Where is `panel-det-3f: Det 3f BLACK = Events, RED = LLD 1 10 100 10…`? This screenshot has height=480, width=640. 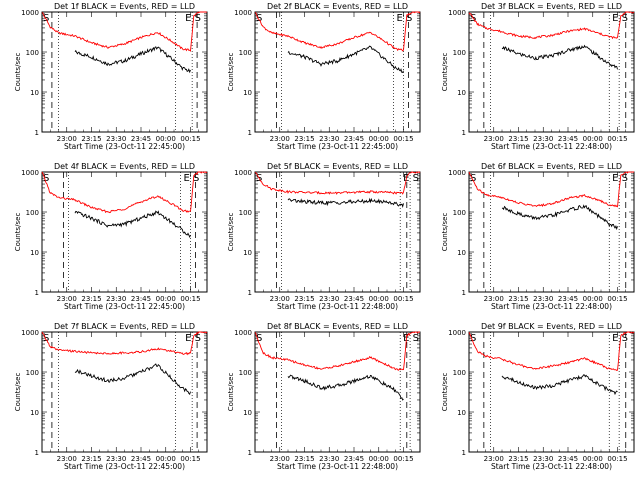 panel-det-3f: Det 3f BLACK = Events, RED = LLD 1 10 100 10… is located at coordinates (538, 76).